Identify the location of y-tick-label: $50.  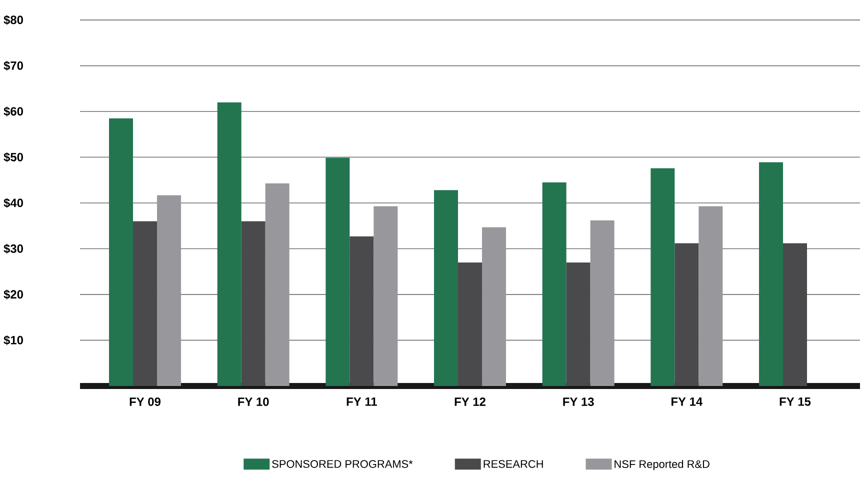
(13, 157).